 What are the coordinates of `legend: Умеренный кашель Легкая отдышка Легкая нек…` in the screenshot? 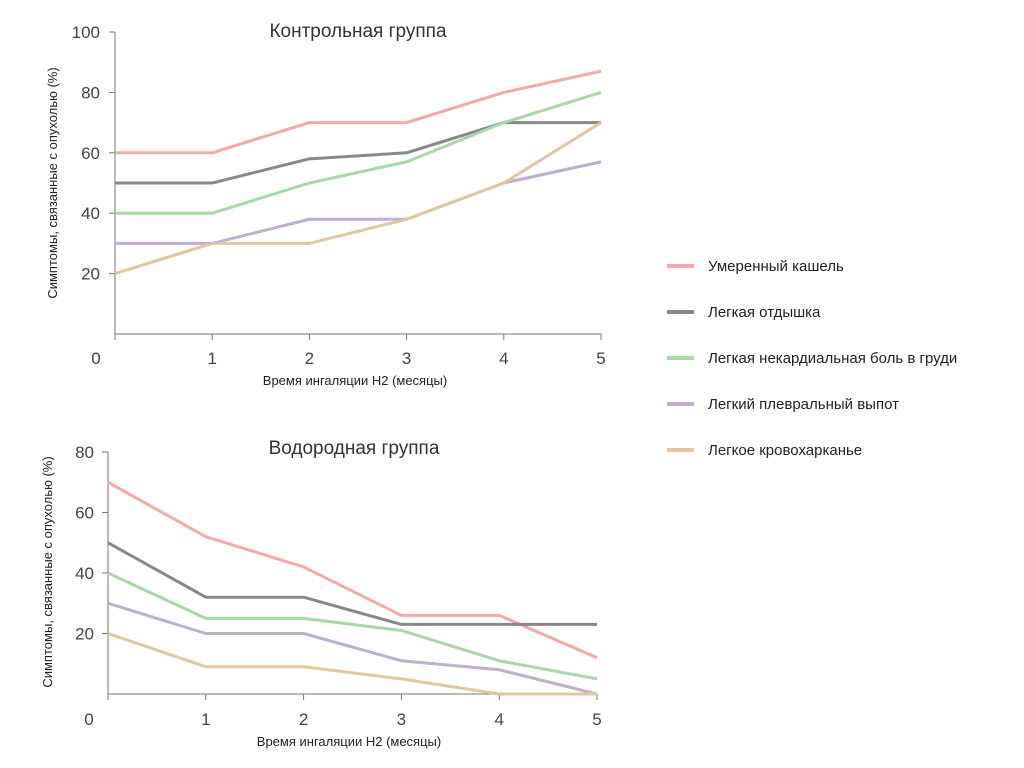 It's located at (812, 358).